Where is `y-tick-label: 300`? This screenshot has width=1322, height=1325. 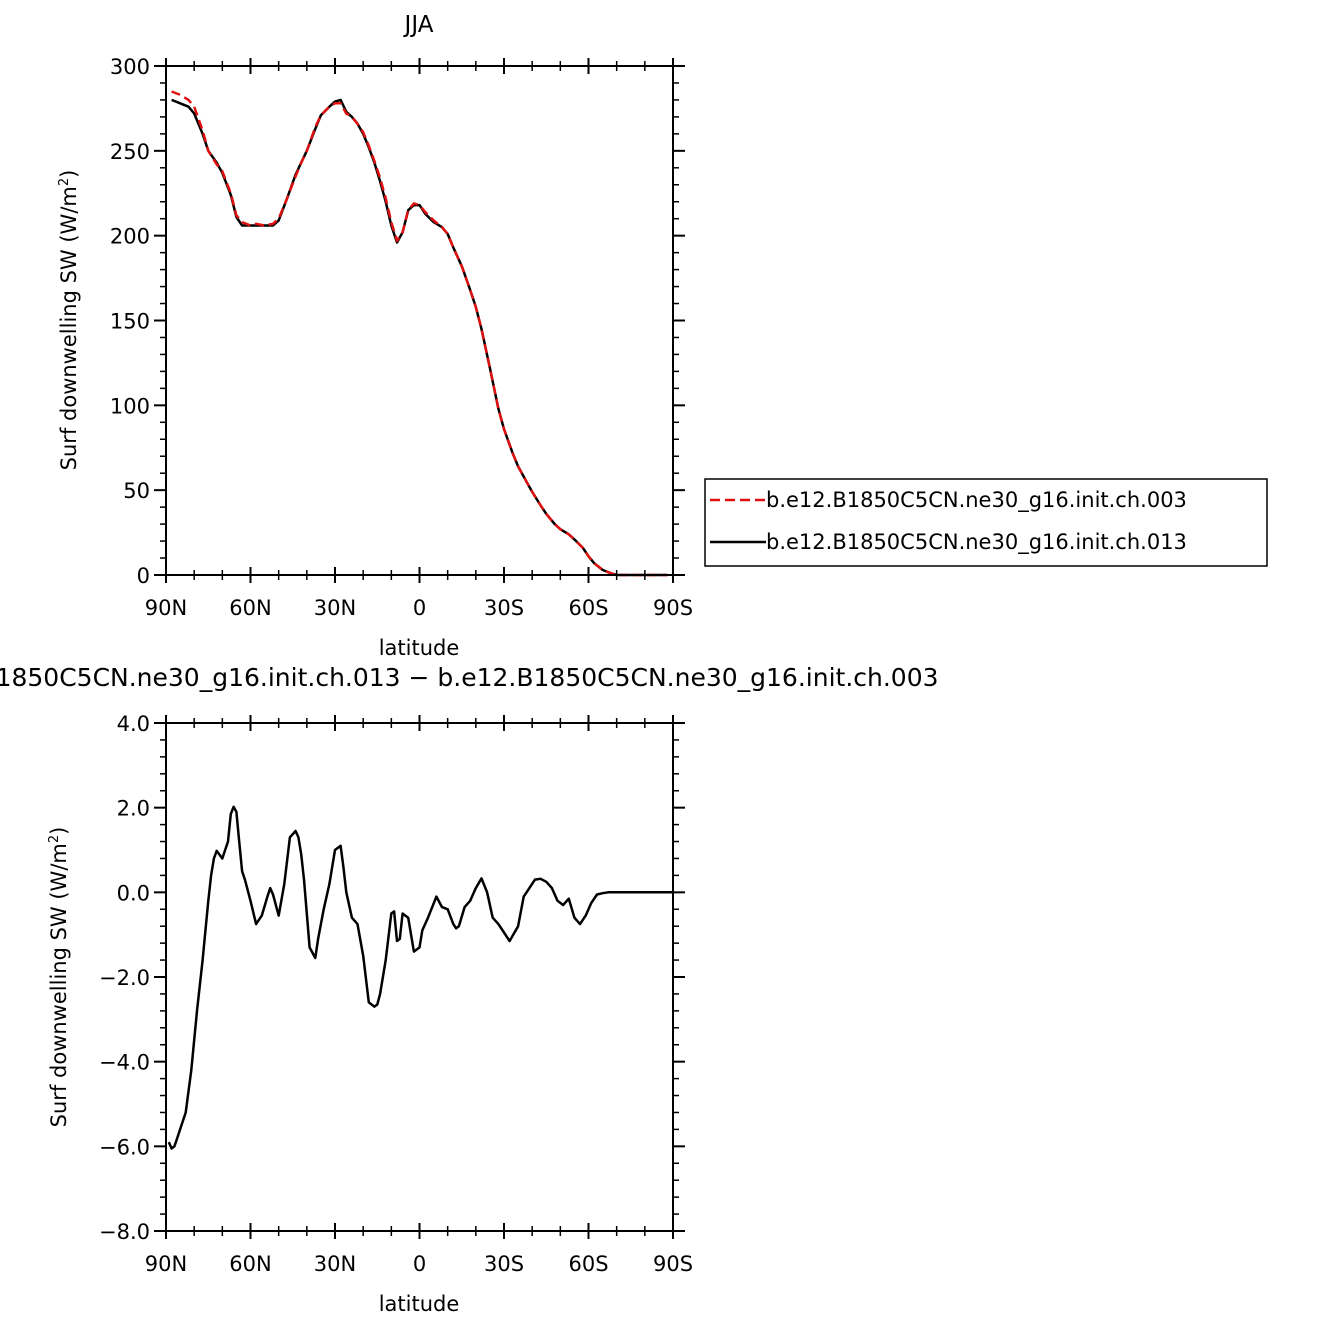
y-tick-label: 300 is located at coordinates (130, 67).